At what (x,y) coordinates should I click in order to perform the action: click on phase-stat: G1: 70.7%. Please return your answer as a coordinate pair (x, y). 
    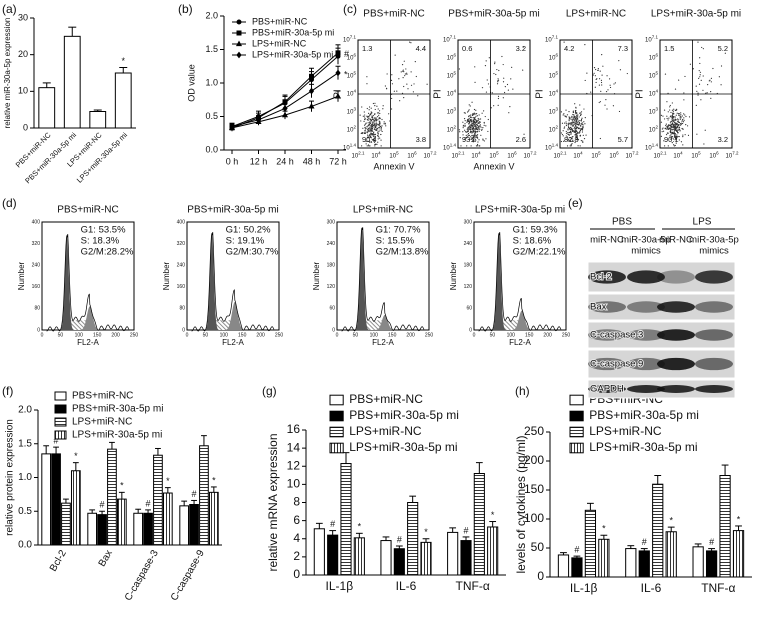
    Looking at the image, I should click on (398, 230).